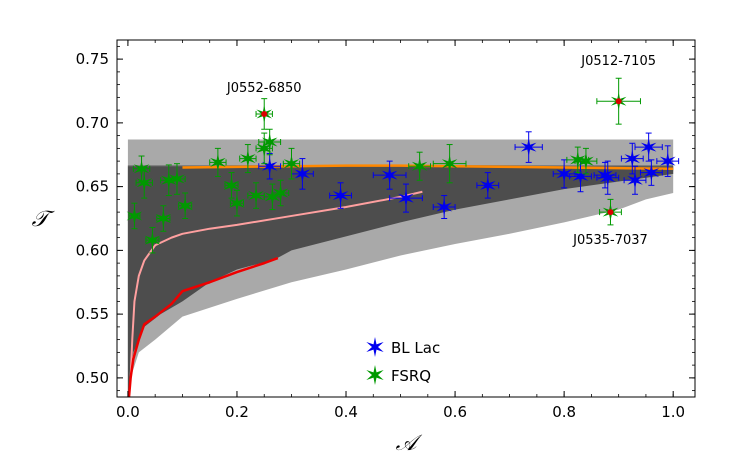  What do you see at coordinates (673, 412) in the screenshot?
I see `x-tick-label: 1.0` at bounding box center [673, 412].